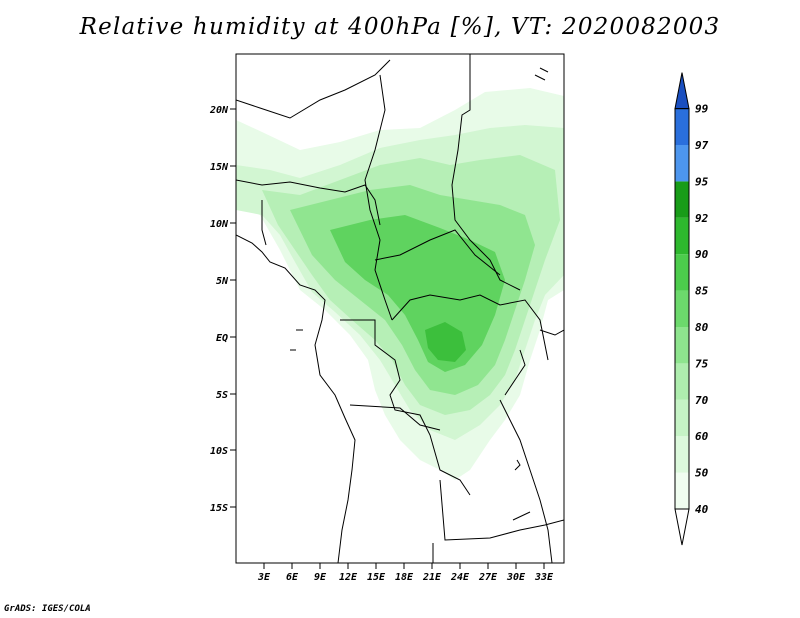 The image size is (800, 618). Describe the element at coordinates (682, 527) in the screenshot. I see `colorbar-underflow-arrow` at that location.